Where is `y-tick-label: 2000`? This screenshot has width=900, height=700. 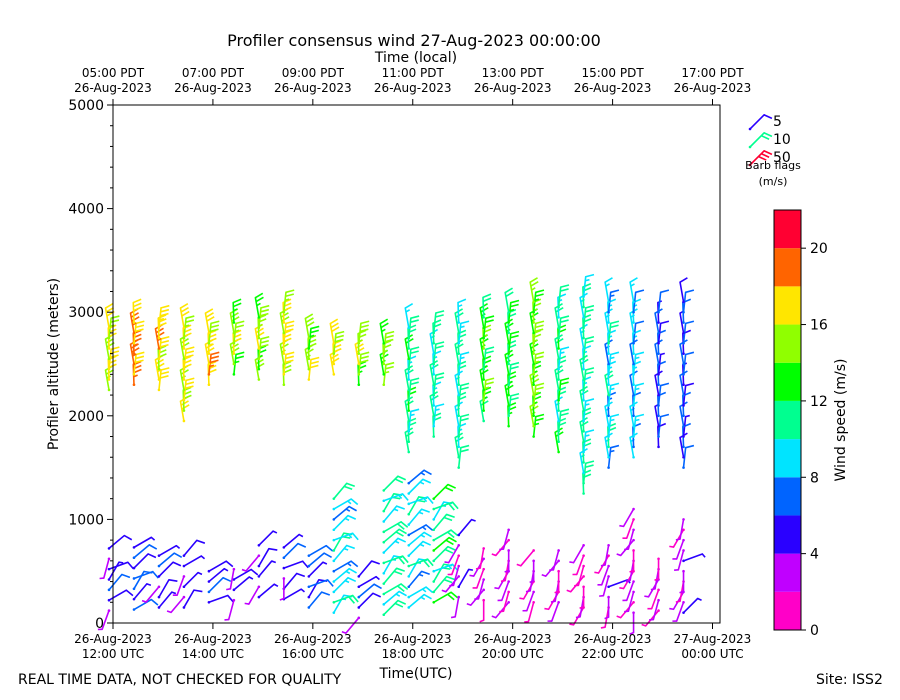
y-tick-label: 2000 is located at coordinates (86, 417).